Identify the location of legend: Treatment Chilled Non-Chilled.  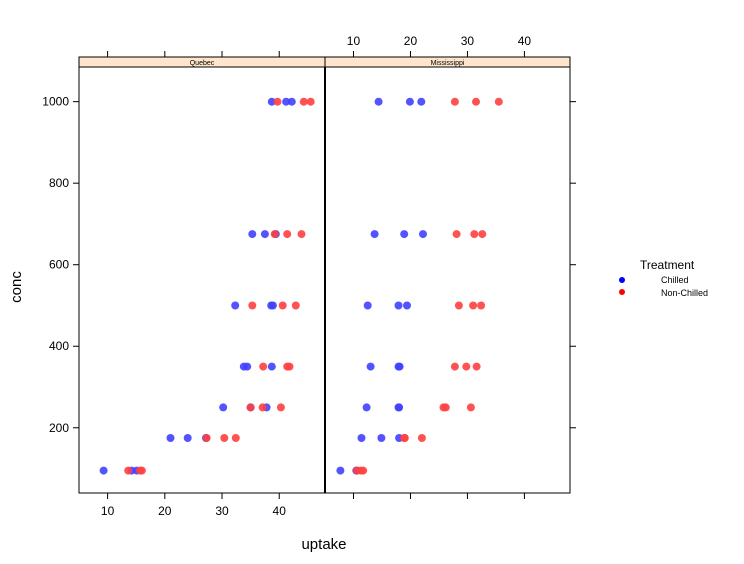
(663, 278).